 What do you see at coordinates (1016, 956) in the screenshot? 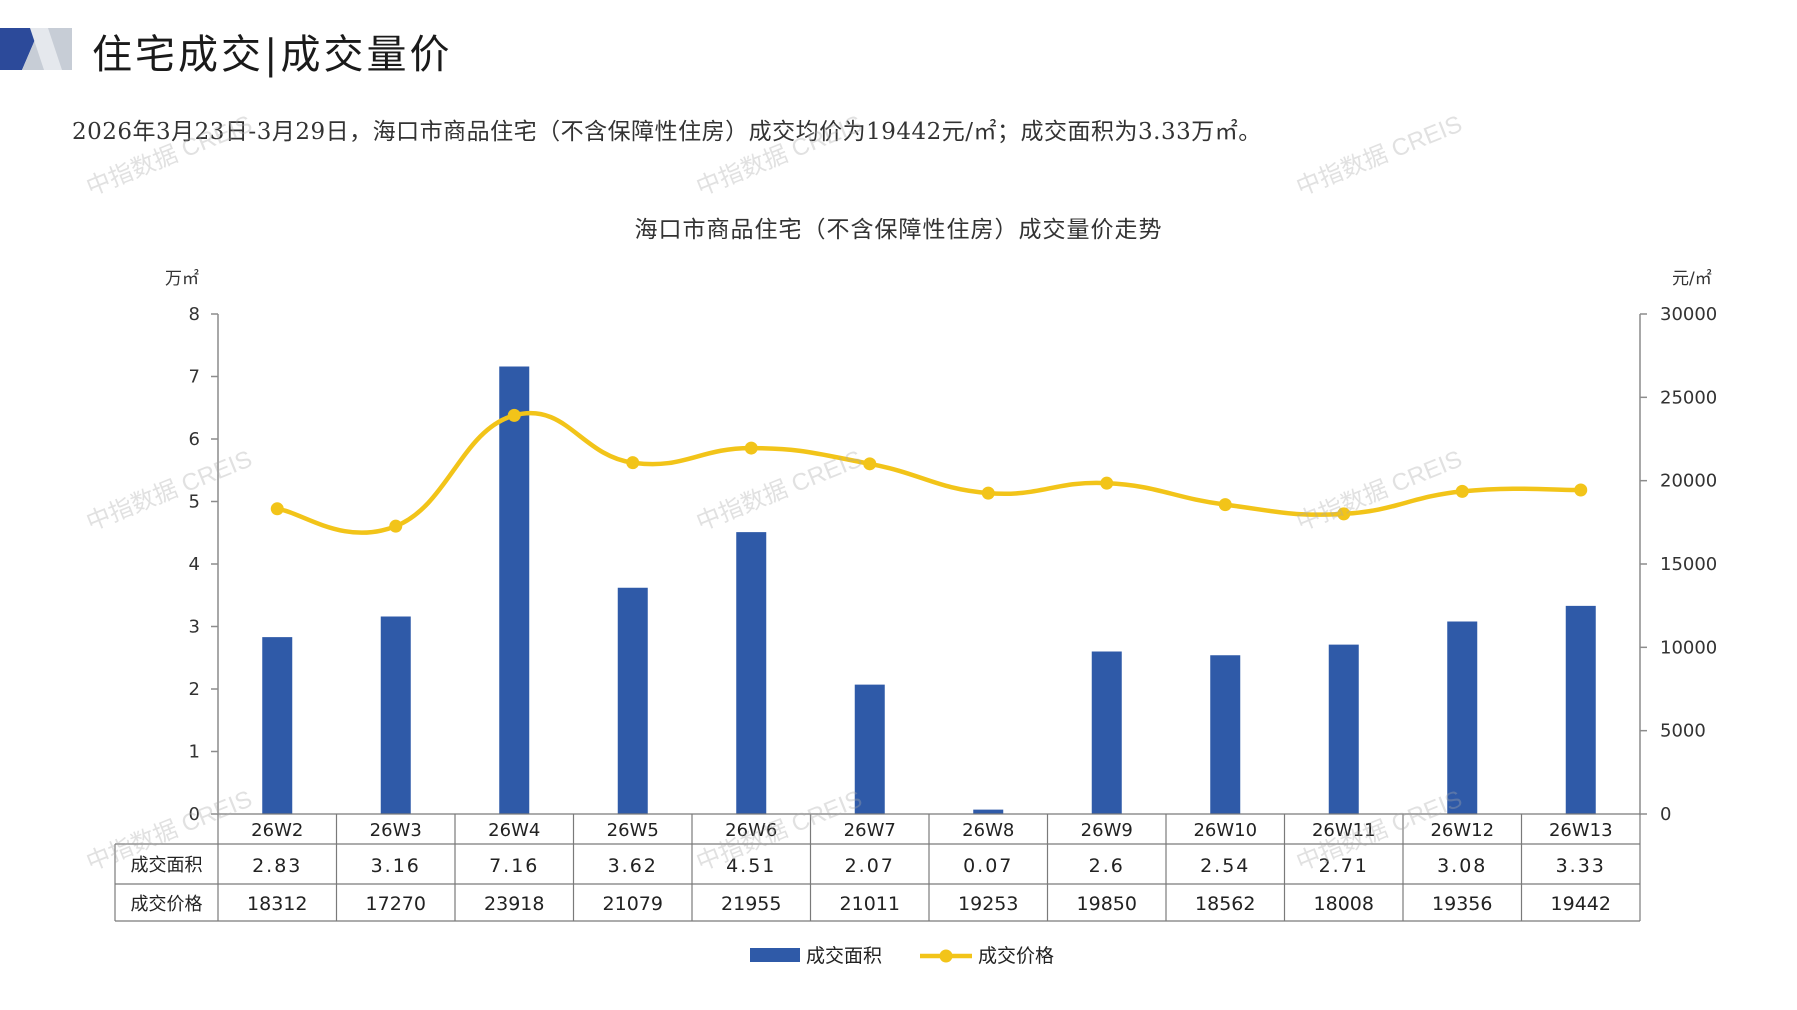
I see `legend-label-price: 成交价格` at bounding box center [1016, 956].